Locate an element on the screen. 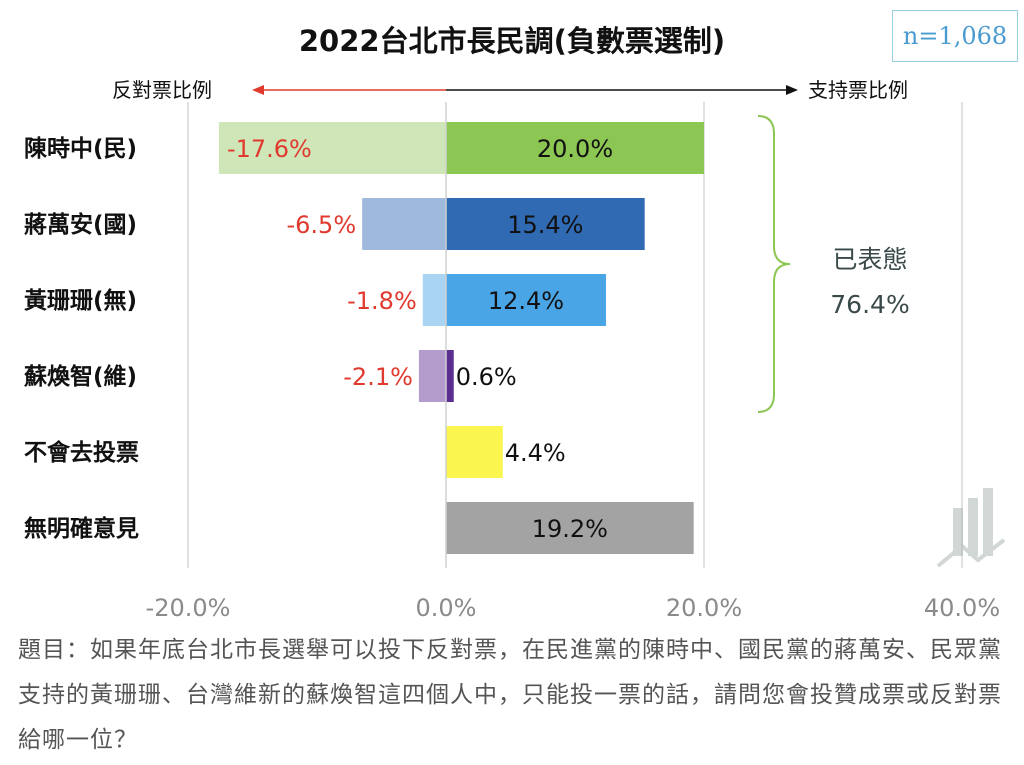 The width and height of the screenshot is (1024, 765). x-tick-label-0: -20.0% is located at coordinates (188, 608).